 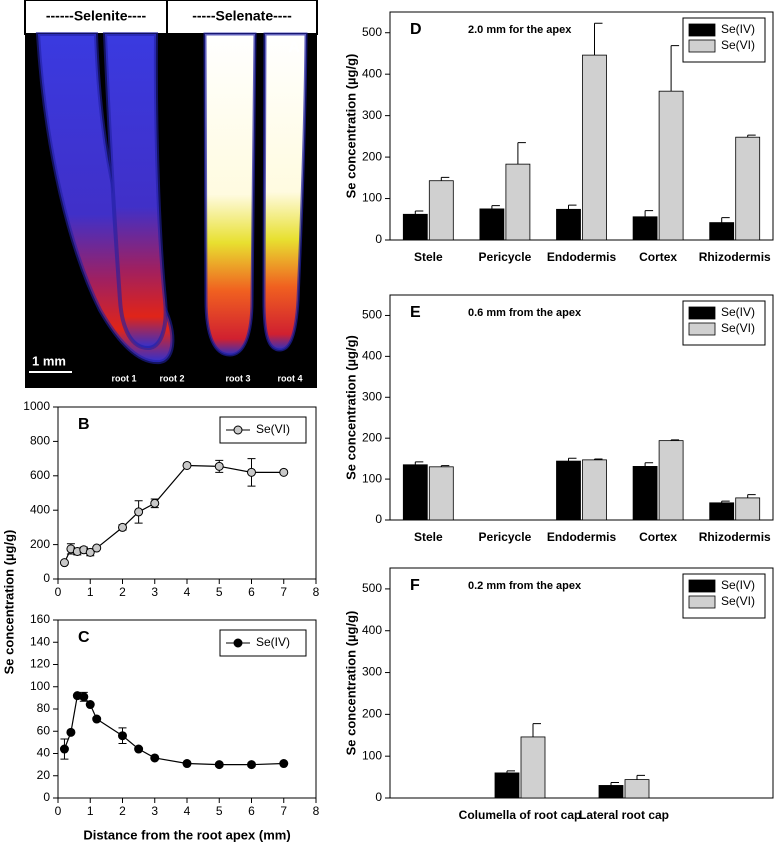 I want to click on x-tick-label: 6, so click(x=251, y=811).